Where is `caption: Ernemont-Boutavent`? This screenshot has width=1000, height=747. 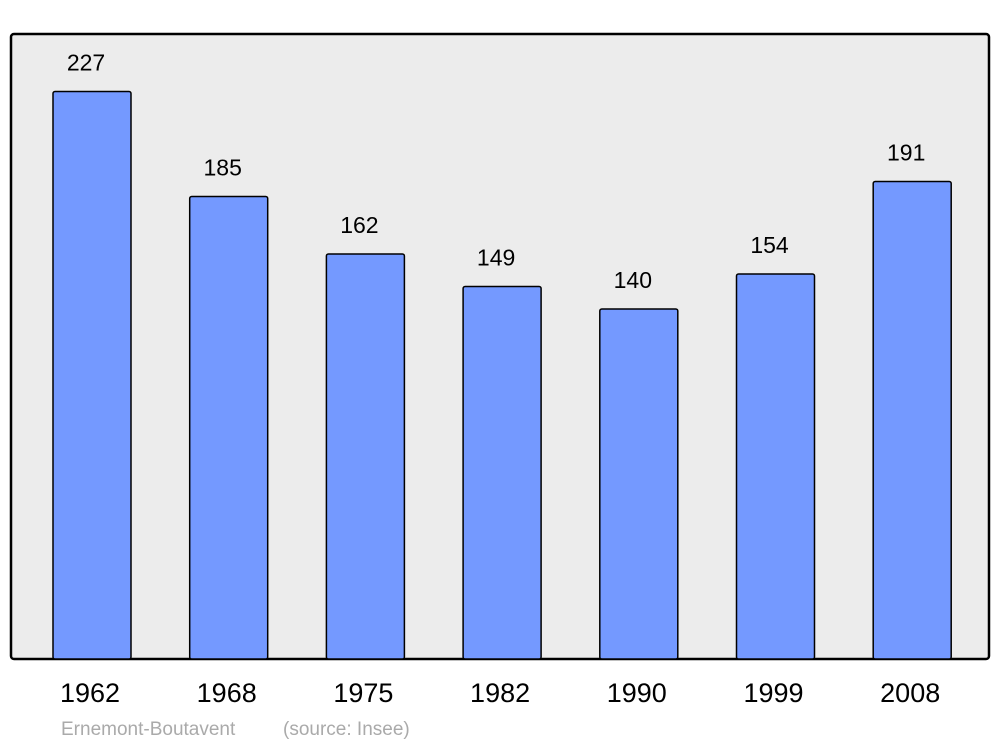
caption: Ernemont-Boutavent is located at coordinates (148, 729).